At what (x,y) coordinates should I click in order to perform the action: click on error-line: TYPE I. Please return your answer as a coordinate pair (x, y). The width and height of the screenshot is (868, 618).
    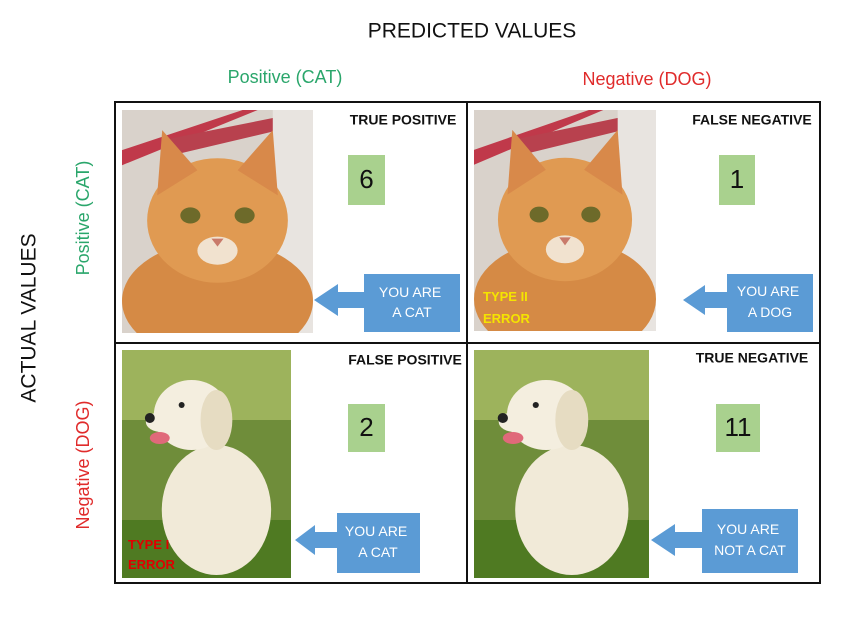
    Looking at the image, I should click on (148, 544).